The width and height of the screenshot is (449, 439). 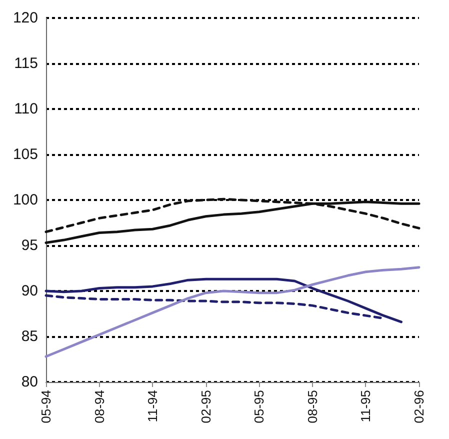 I want to click on y-tick-label: 85, so click(x=29, y=336).